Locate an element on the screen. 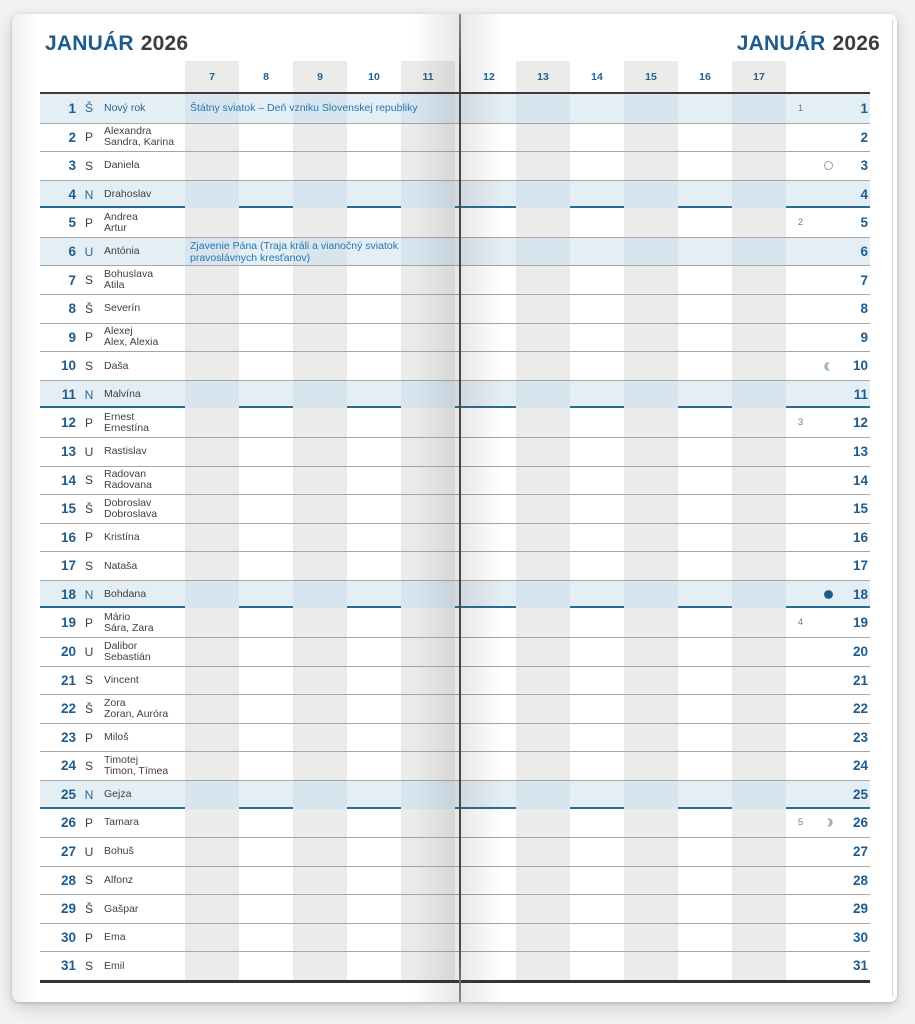  day-number: 11 is located at coordinates (860, 394).